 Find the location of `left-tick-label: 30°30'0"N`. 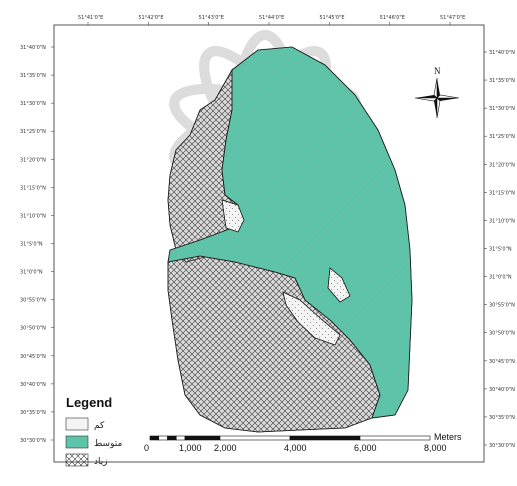

left-tick-label: 30°30'0"N is located at coordinates (33, 441).